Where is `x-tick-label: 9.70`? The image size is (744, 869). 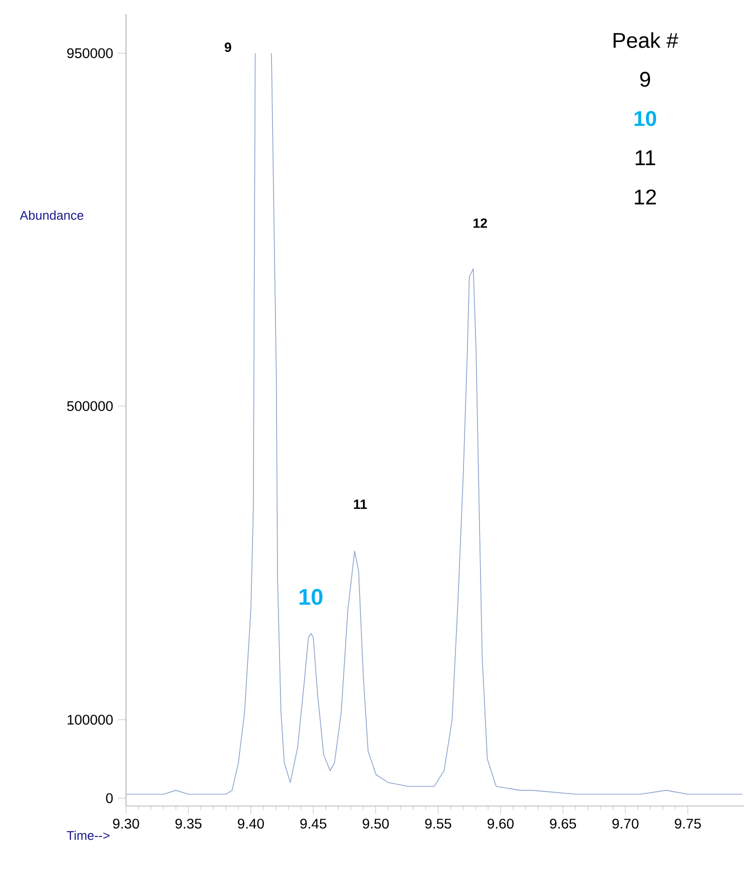
x-tick-label: 9.70 is located at coordinates (625, 823).